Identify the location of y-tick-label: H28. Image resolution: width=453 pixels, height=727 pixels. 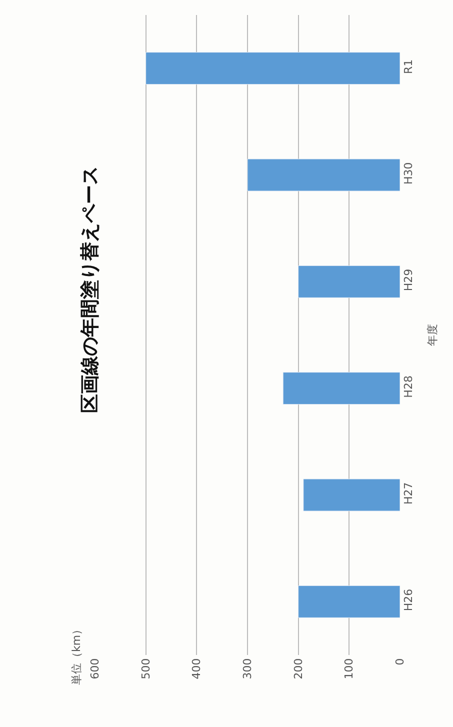
(408, 387).